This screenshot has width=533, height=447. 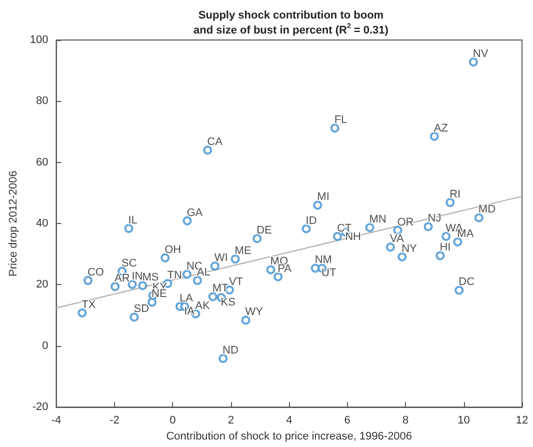 I want to click on data-label: MN, so click(x=377, y=220).